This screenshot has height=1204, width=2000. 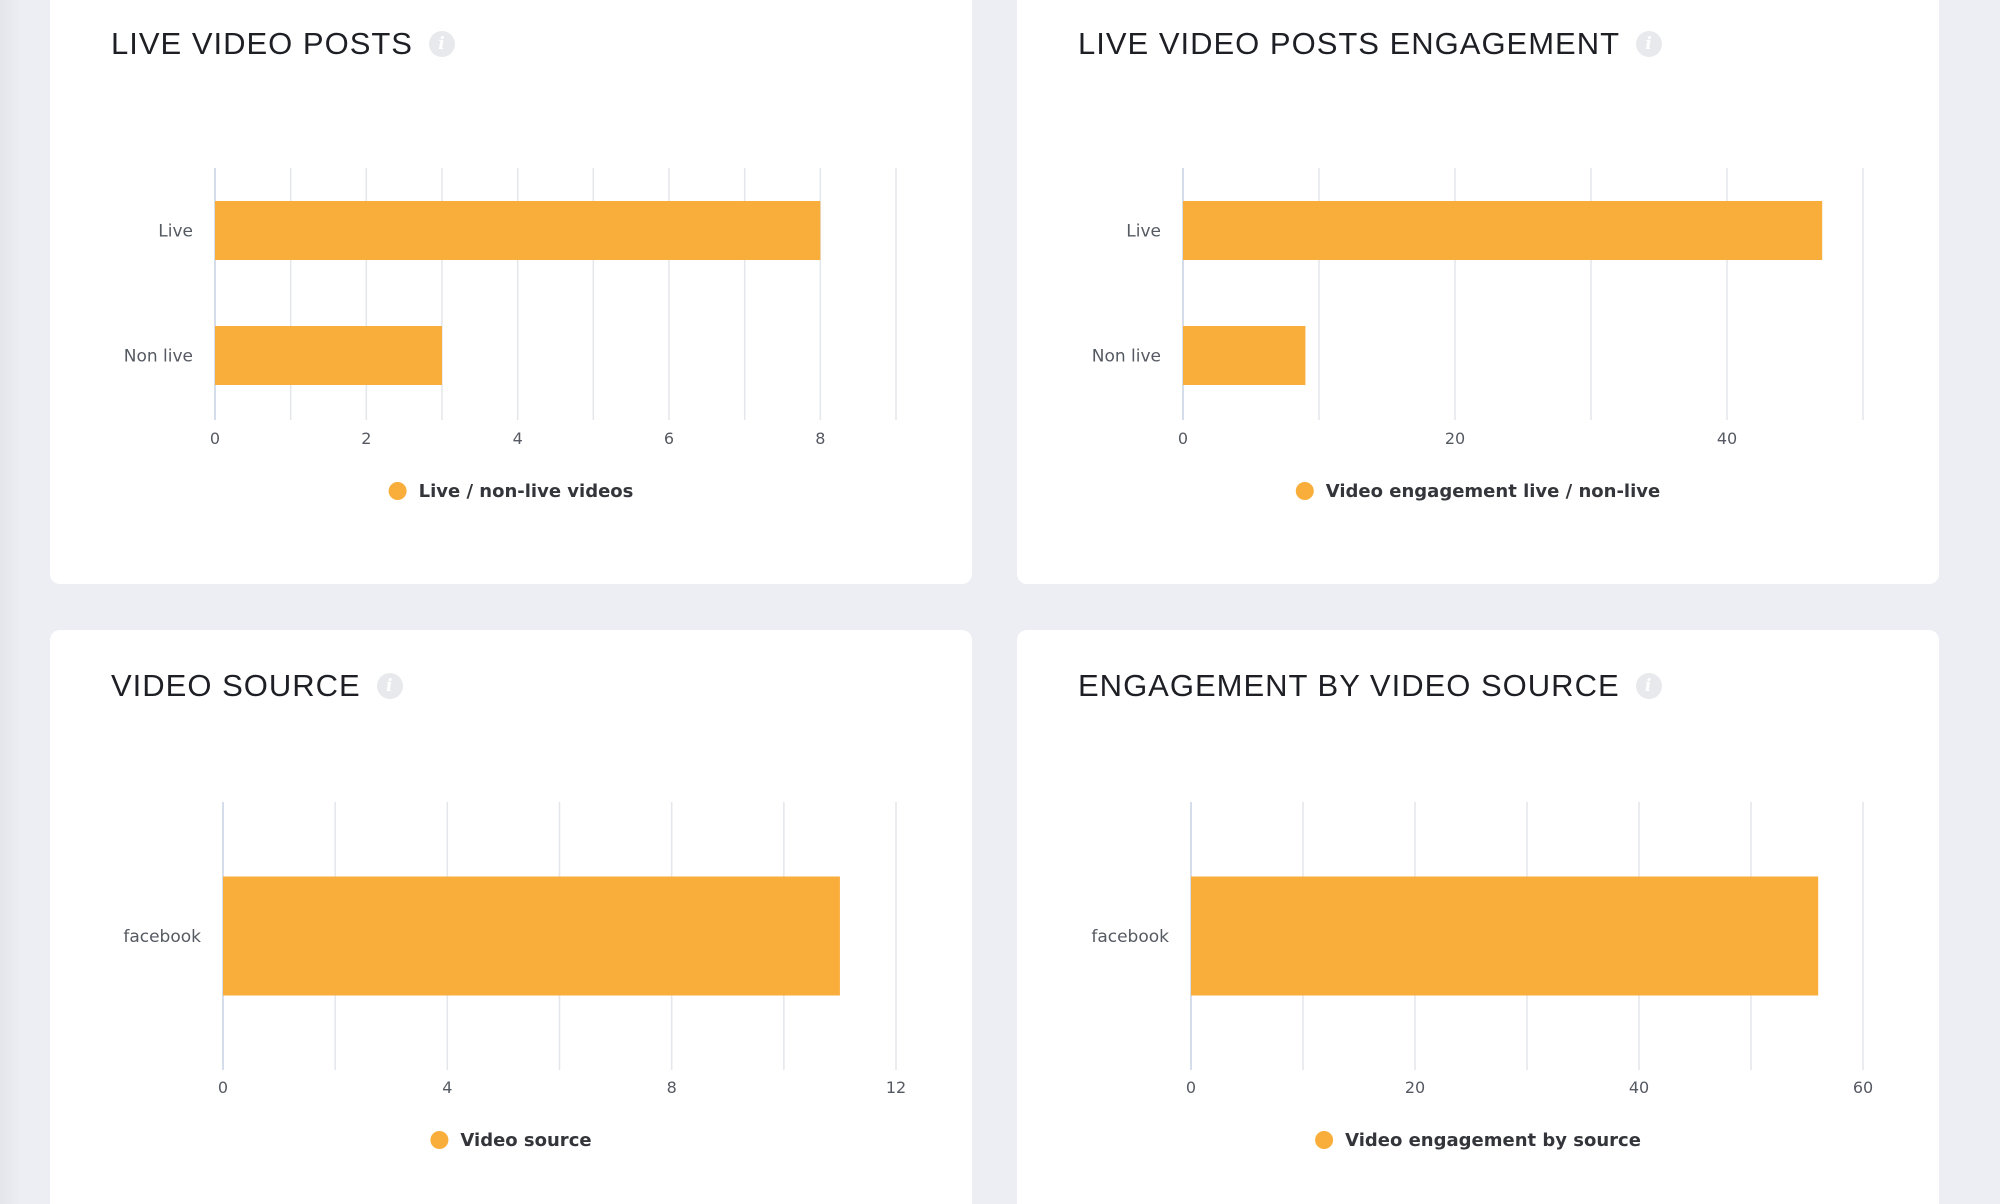 I want to click on card-title: LIVE VIDEO POSTS i, so click(x=283, y=44).